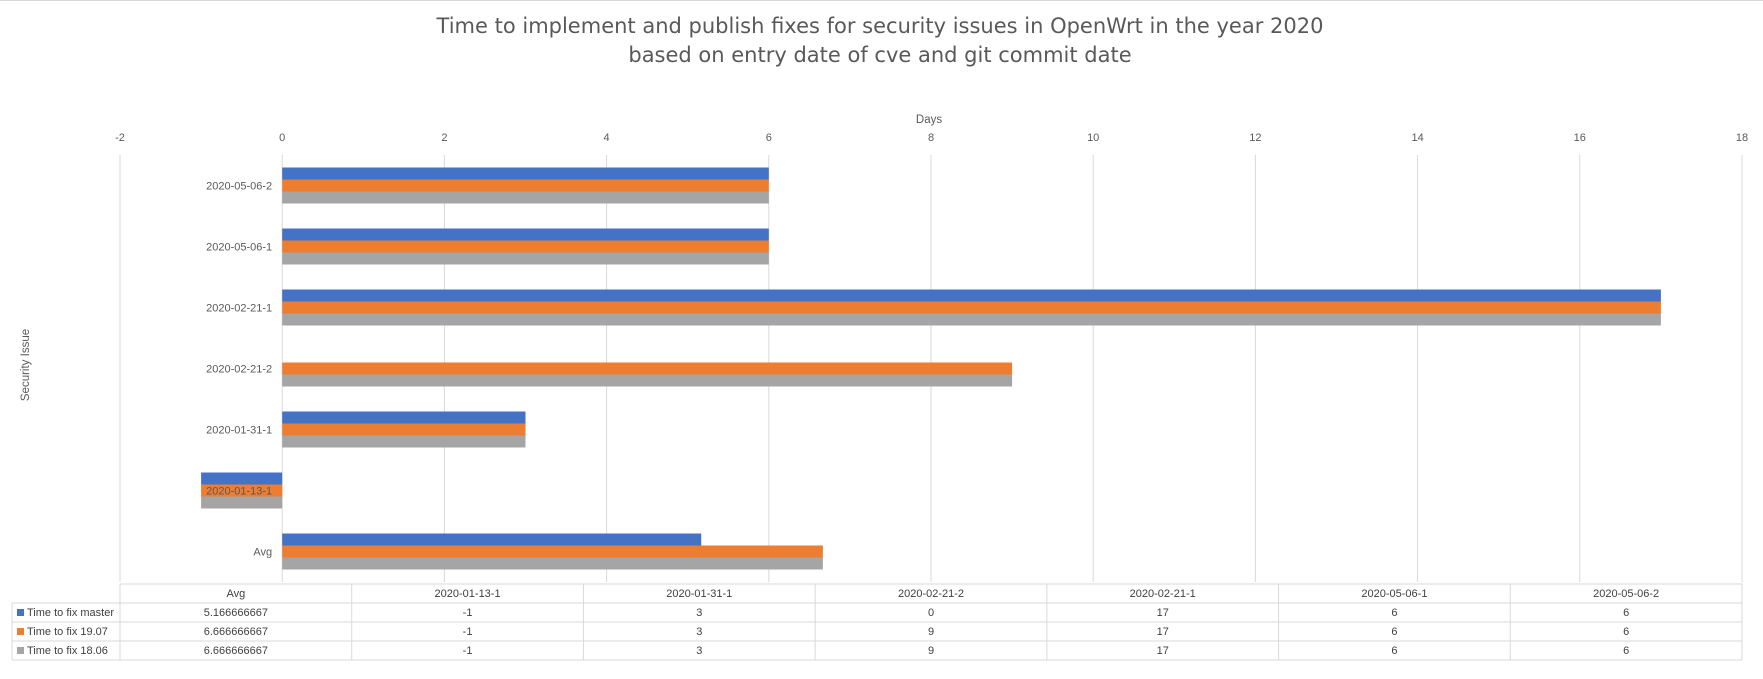  What do you see at coordinates (1163, 594) in the screenshot?
I see `table-header-cell: 2020-02-21-1` at bounding box center [1163, 594].